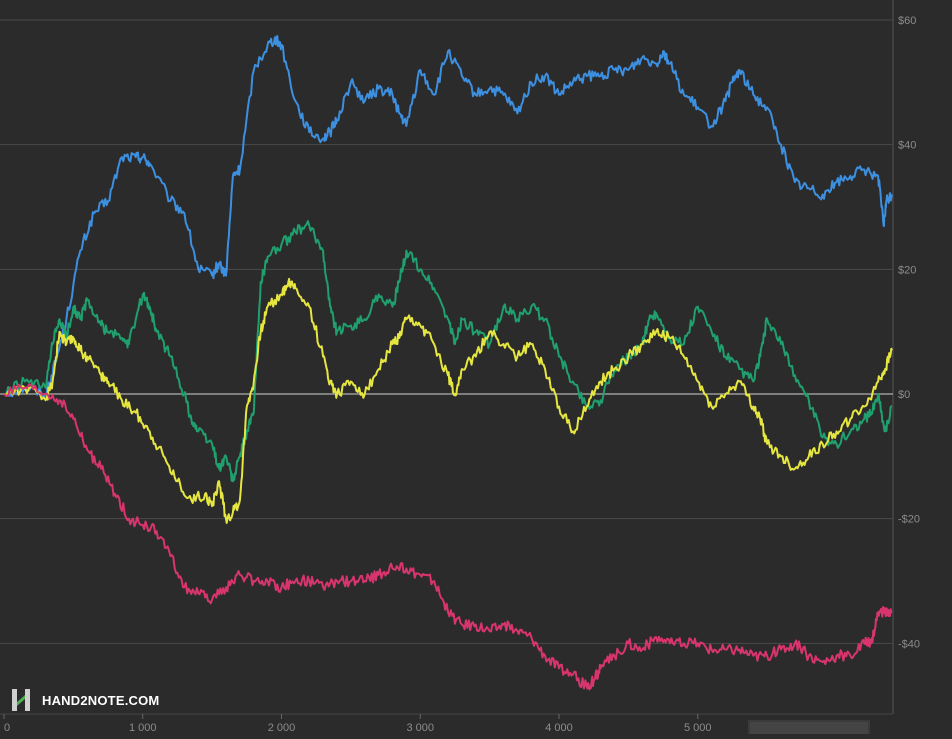  Describe the element at coordinates (907, 270) in the screenshot. I see `y-tick-label: $20` at that location.